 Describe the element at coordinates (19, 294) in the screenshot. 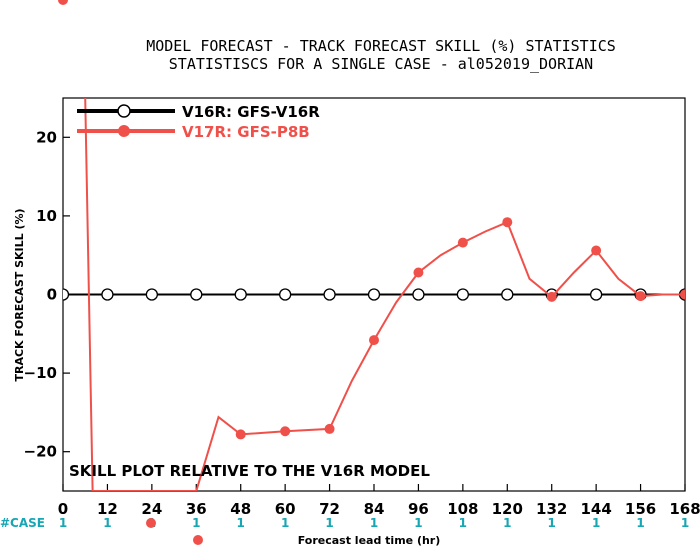

I see `y-axis-label: TRACK FORECAST SKILL (%)` at that location.